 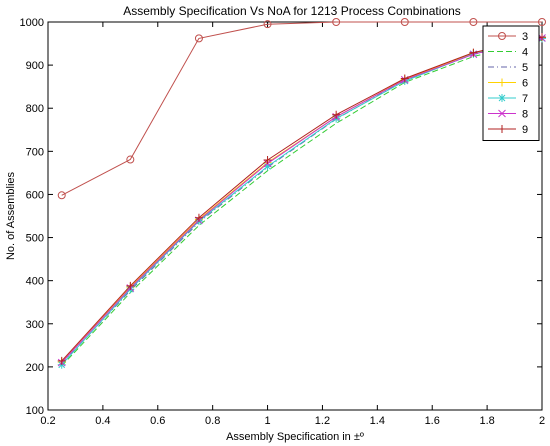 What do you see at coordinates (267, 421) in the screenshot?
I see `x-tick-label: 1` at bounding box center [267, 421].